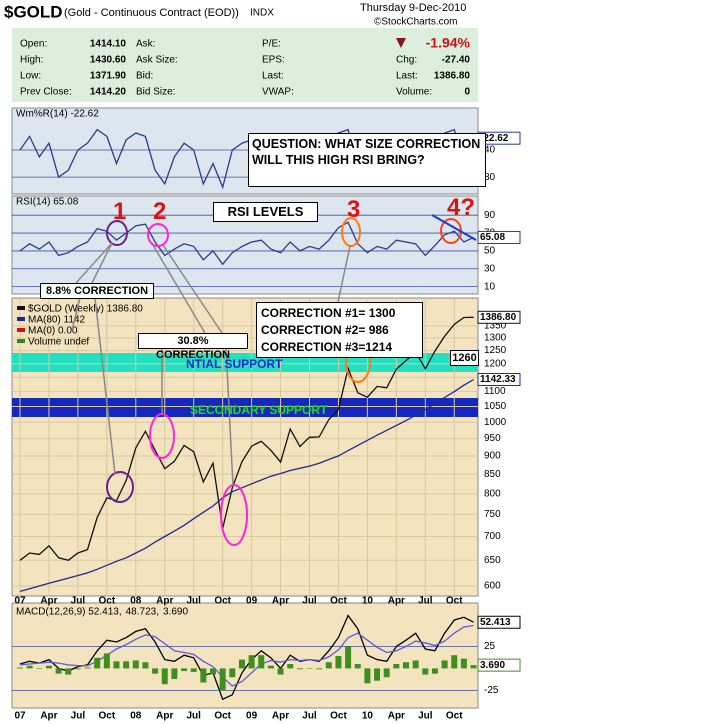  I want to click on macd-panel, so click(245, 655).